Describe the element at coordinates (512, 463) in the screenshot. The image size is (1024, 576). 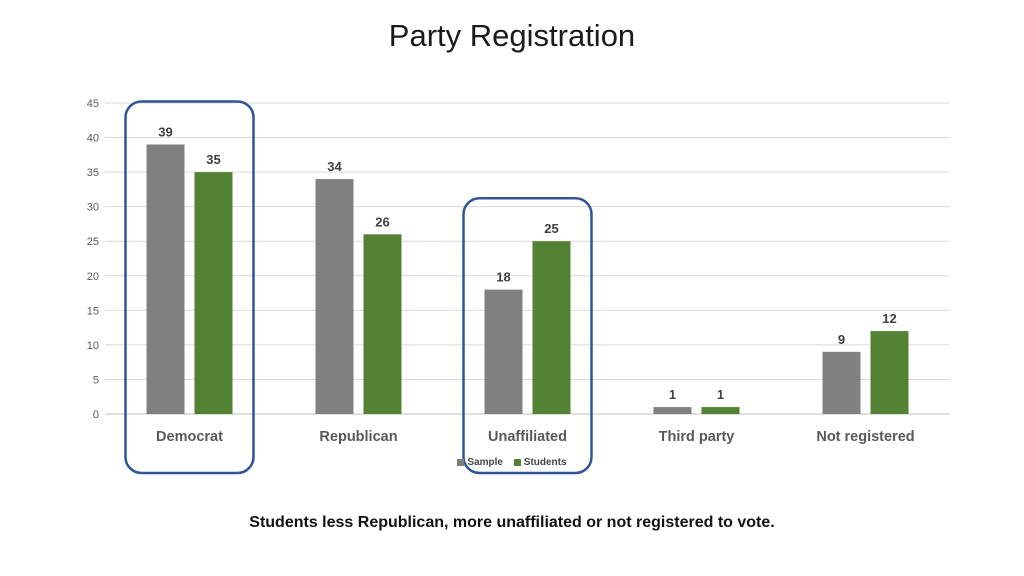
I see `chart-legend: Sample Students` at that location.